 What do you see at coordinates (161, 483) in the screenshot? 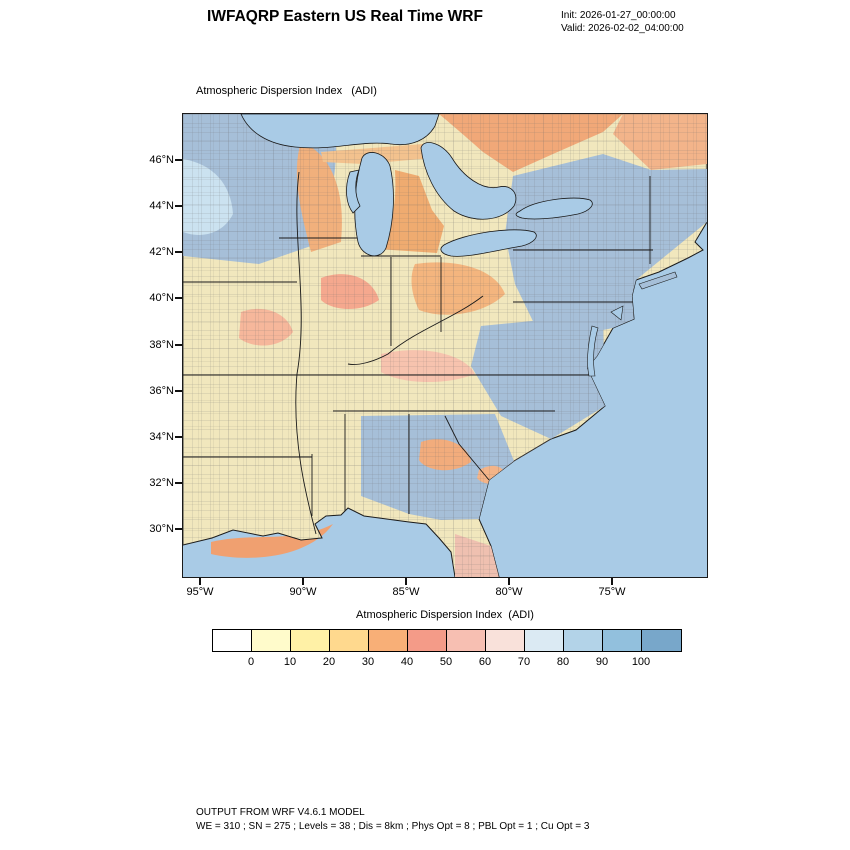
I see `lat-axis-label: 32°N` at bounding box center [161, 483].